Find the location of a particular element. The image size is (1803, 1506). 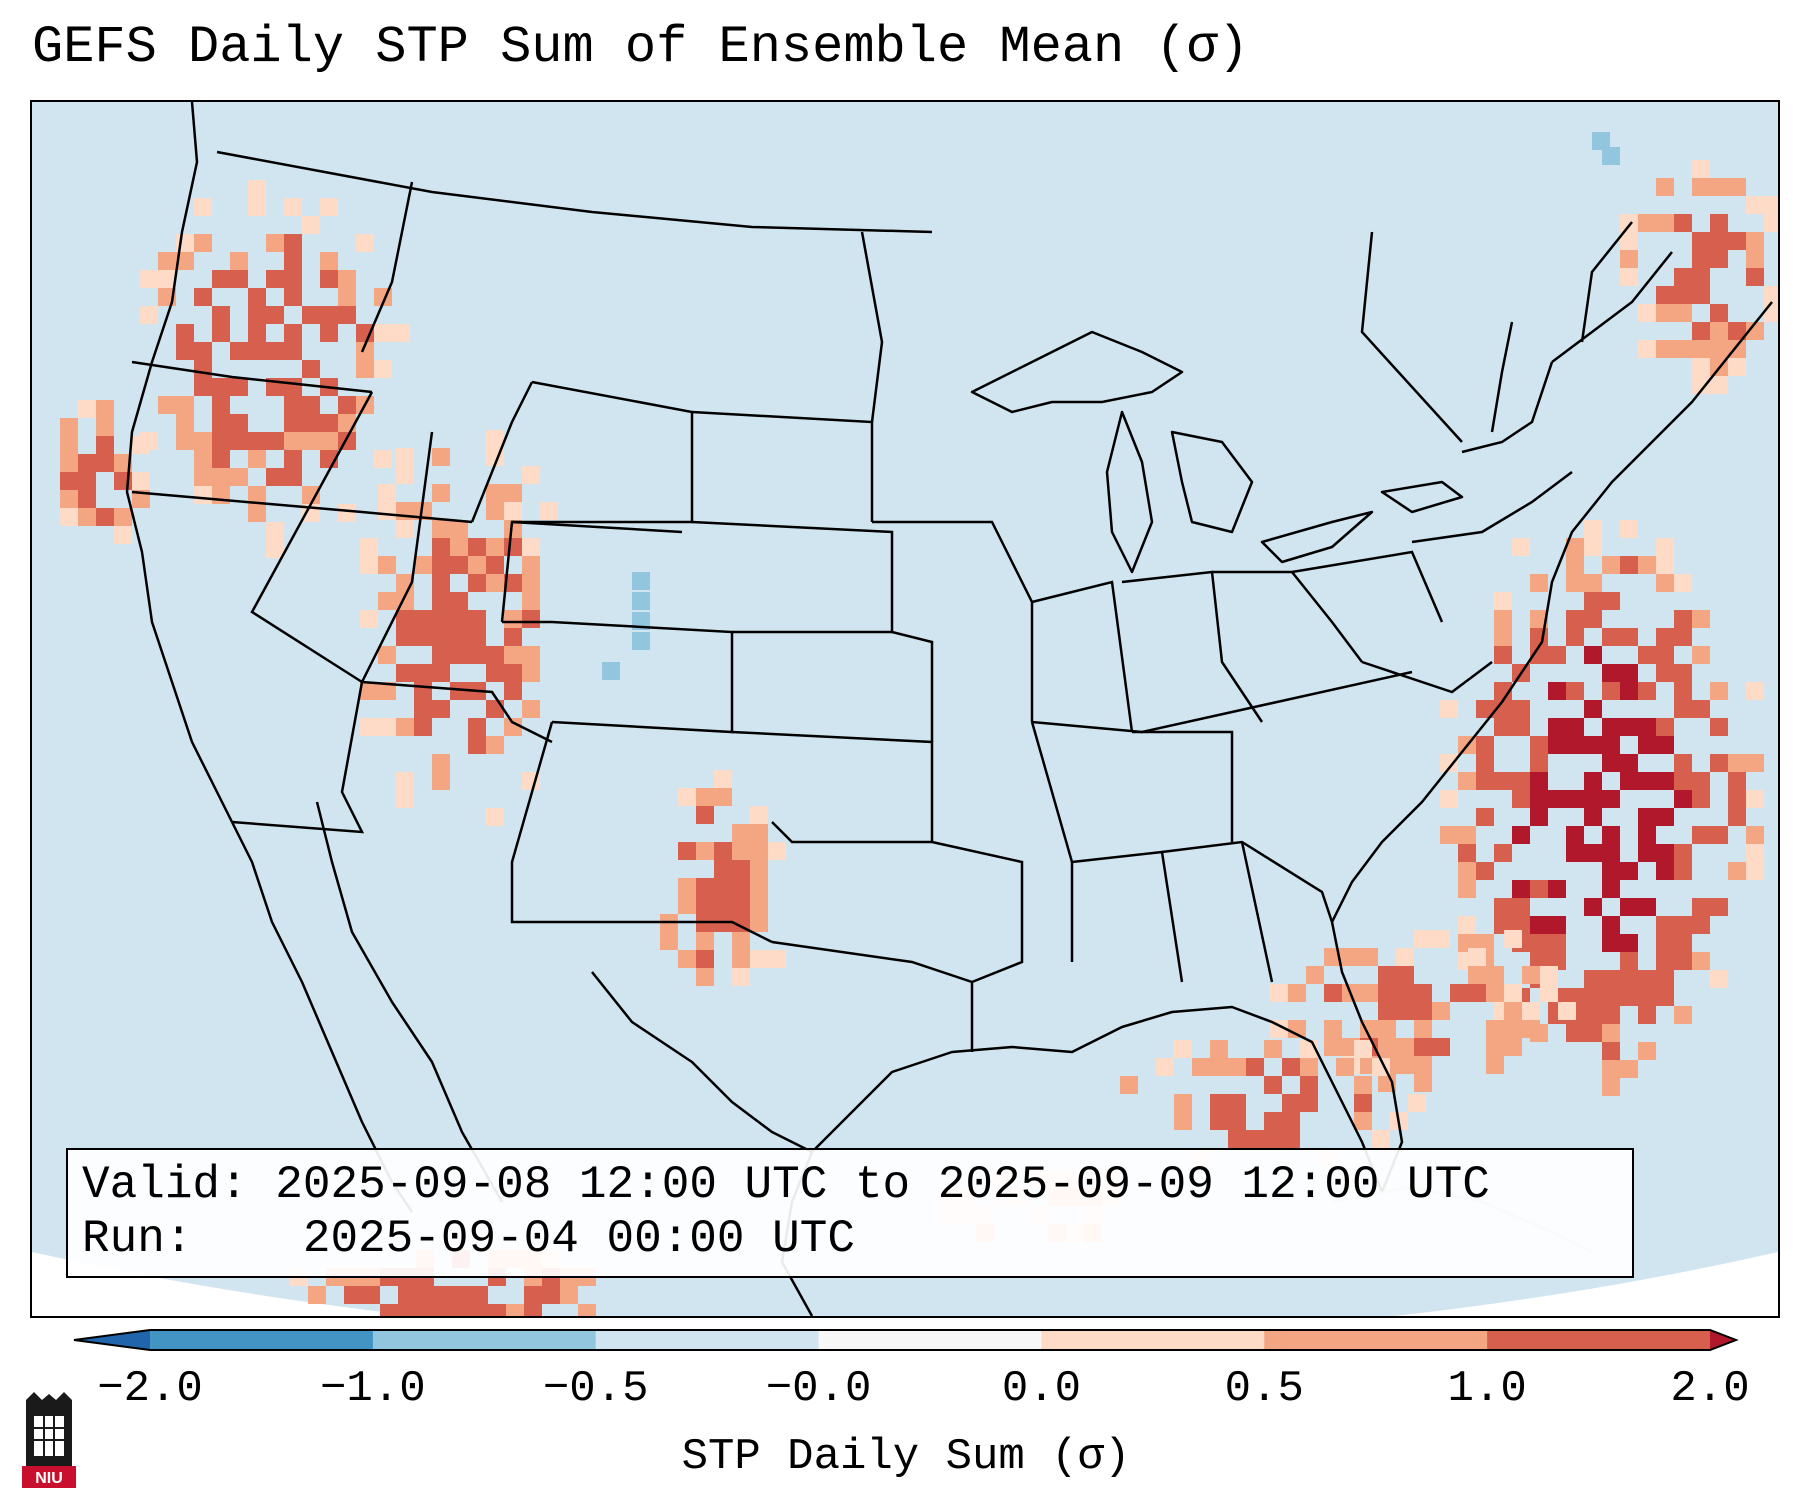

map-outside-projection is located at coordinates (905, 1284).